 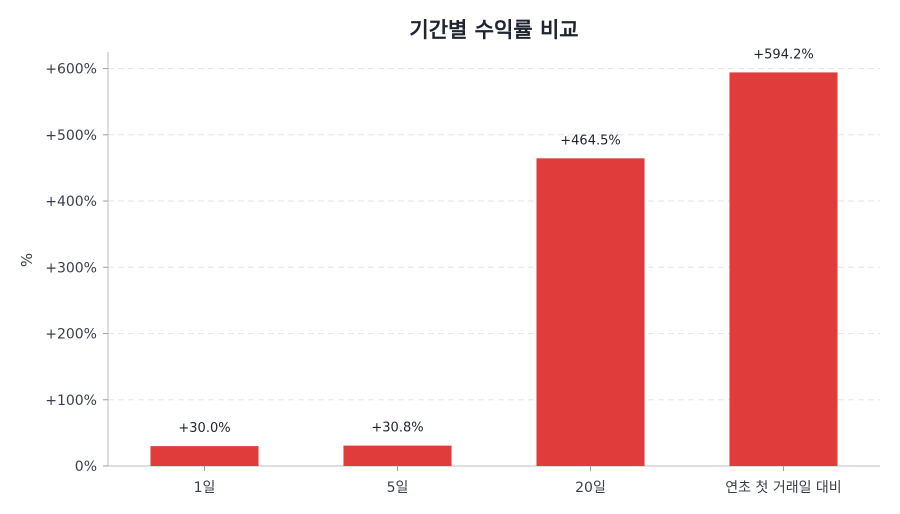 I want to click on x-tick-labels: 1일 5일 20일 연초 첫 거래일 대비, so click(x=518, y=481).